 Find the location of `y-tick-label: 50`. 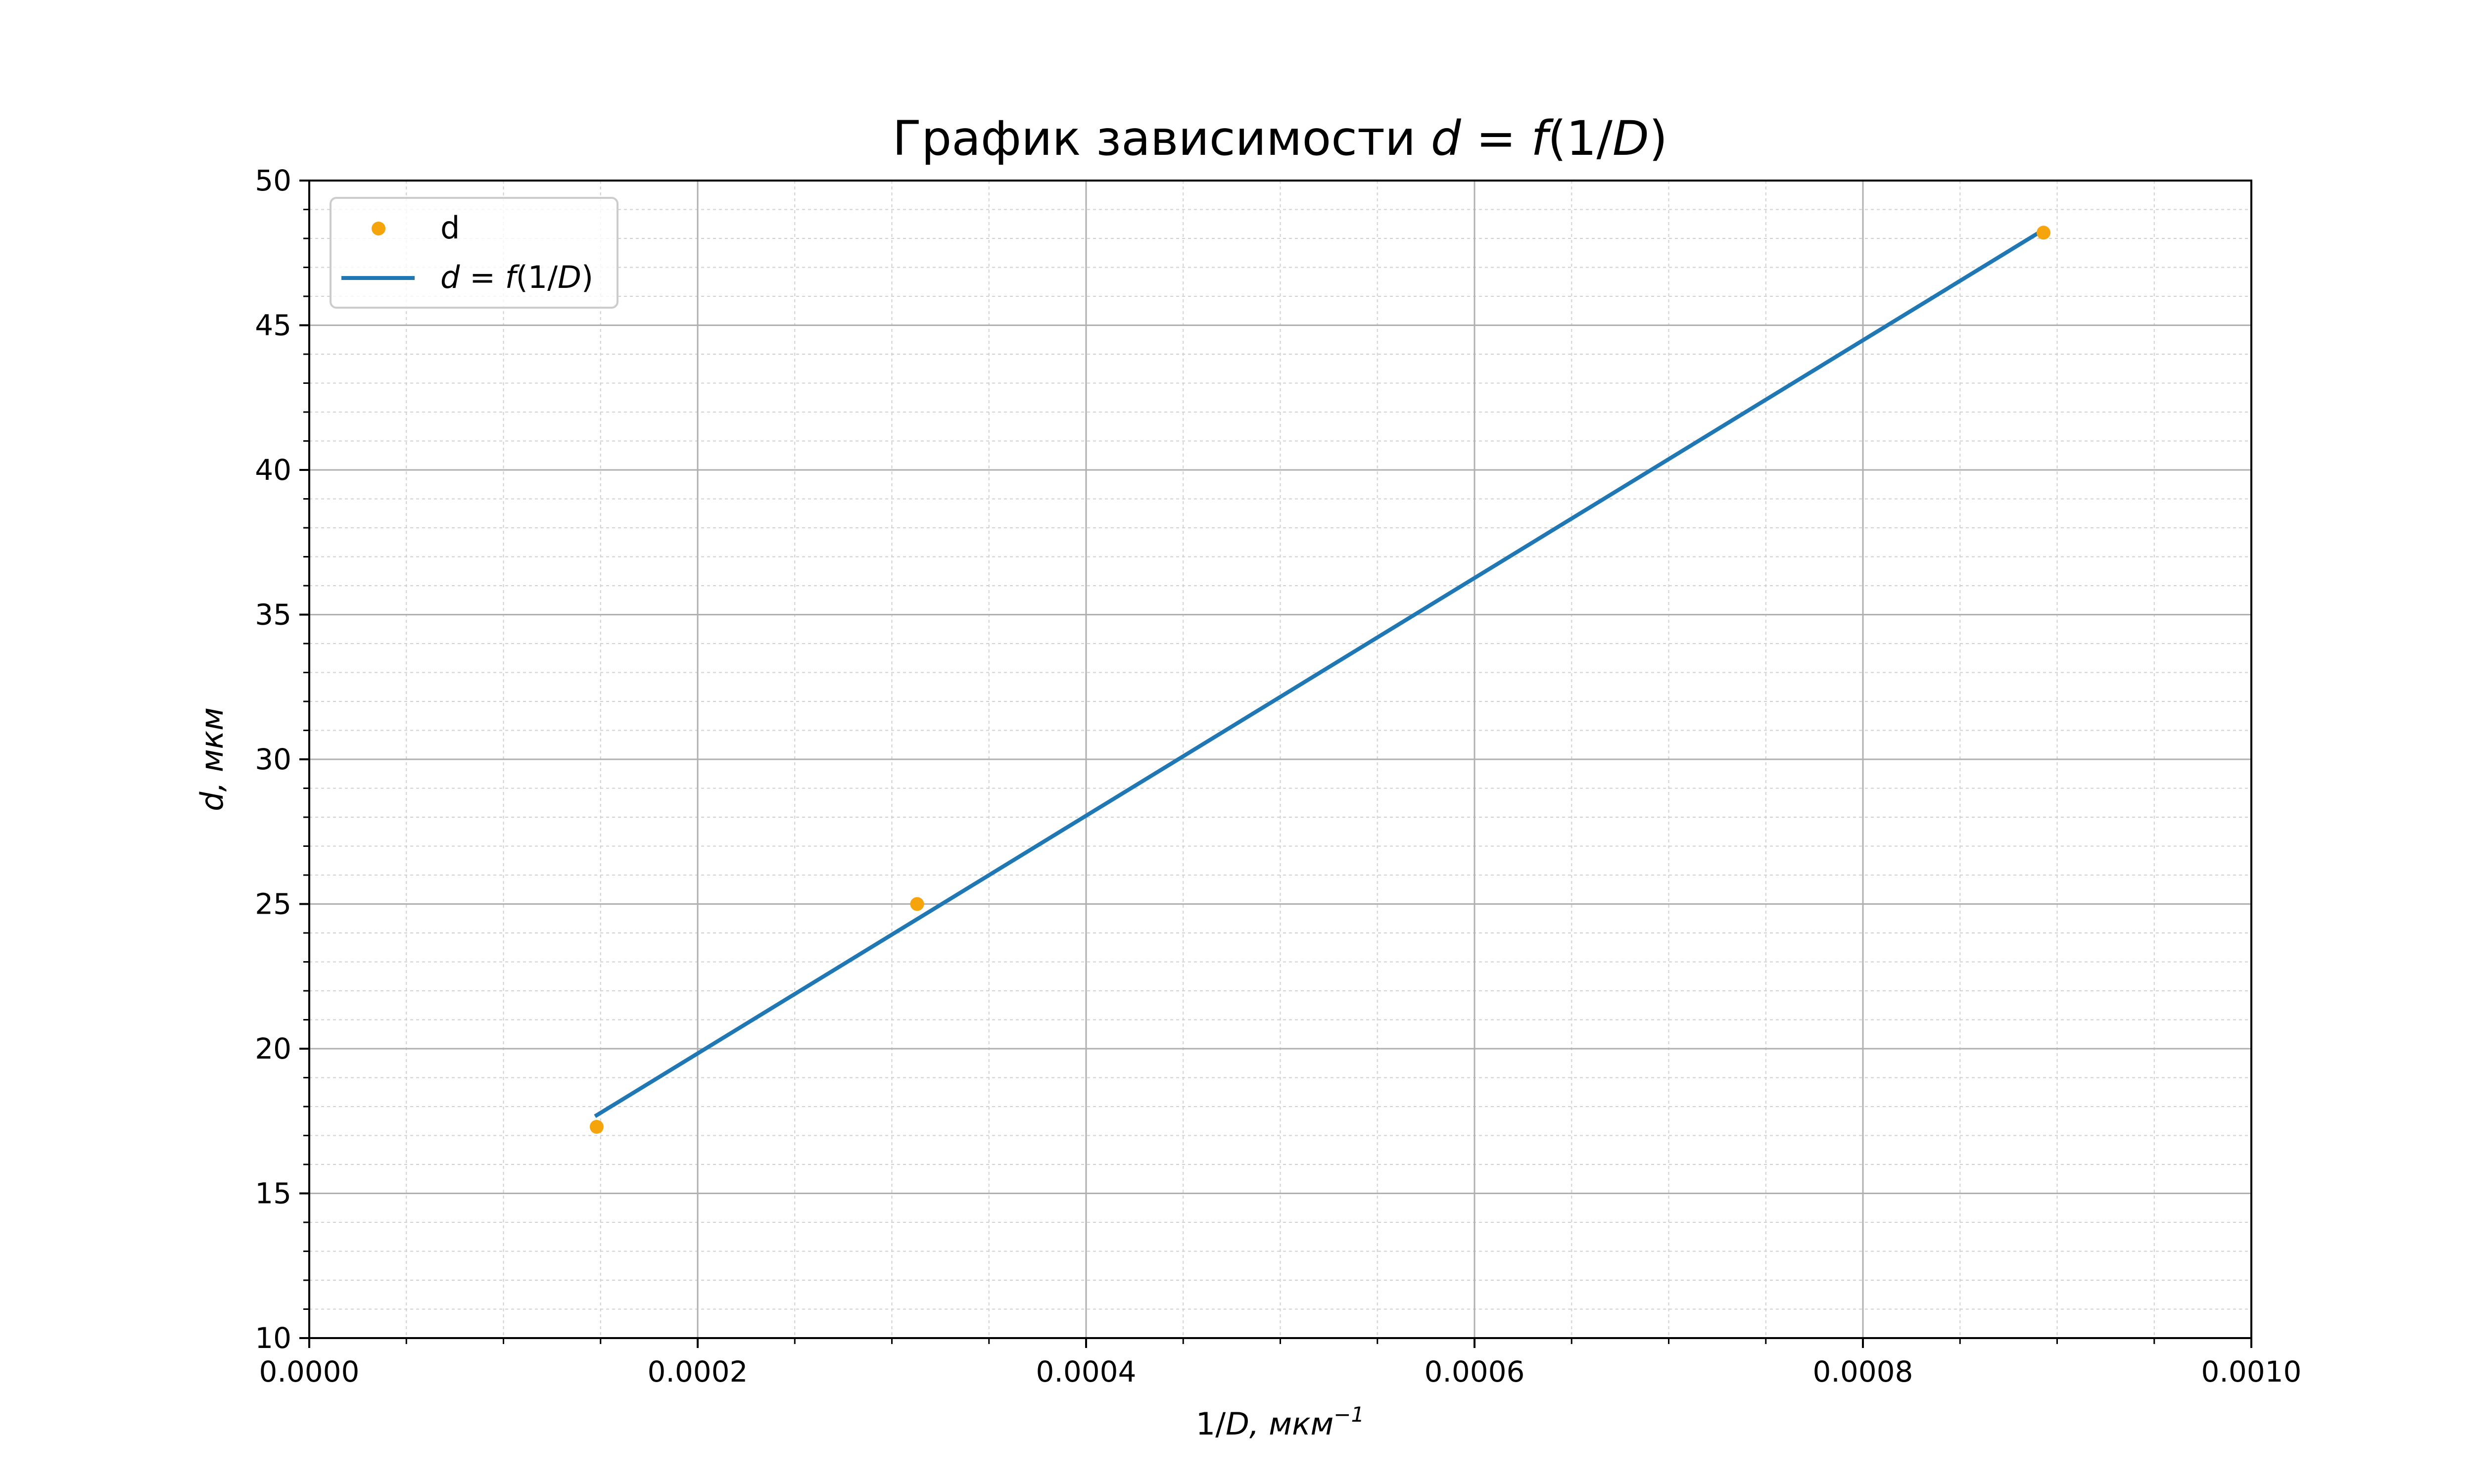

y-tick-label: 50 is located at coordinates (273, 180).